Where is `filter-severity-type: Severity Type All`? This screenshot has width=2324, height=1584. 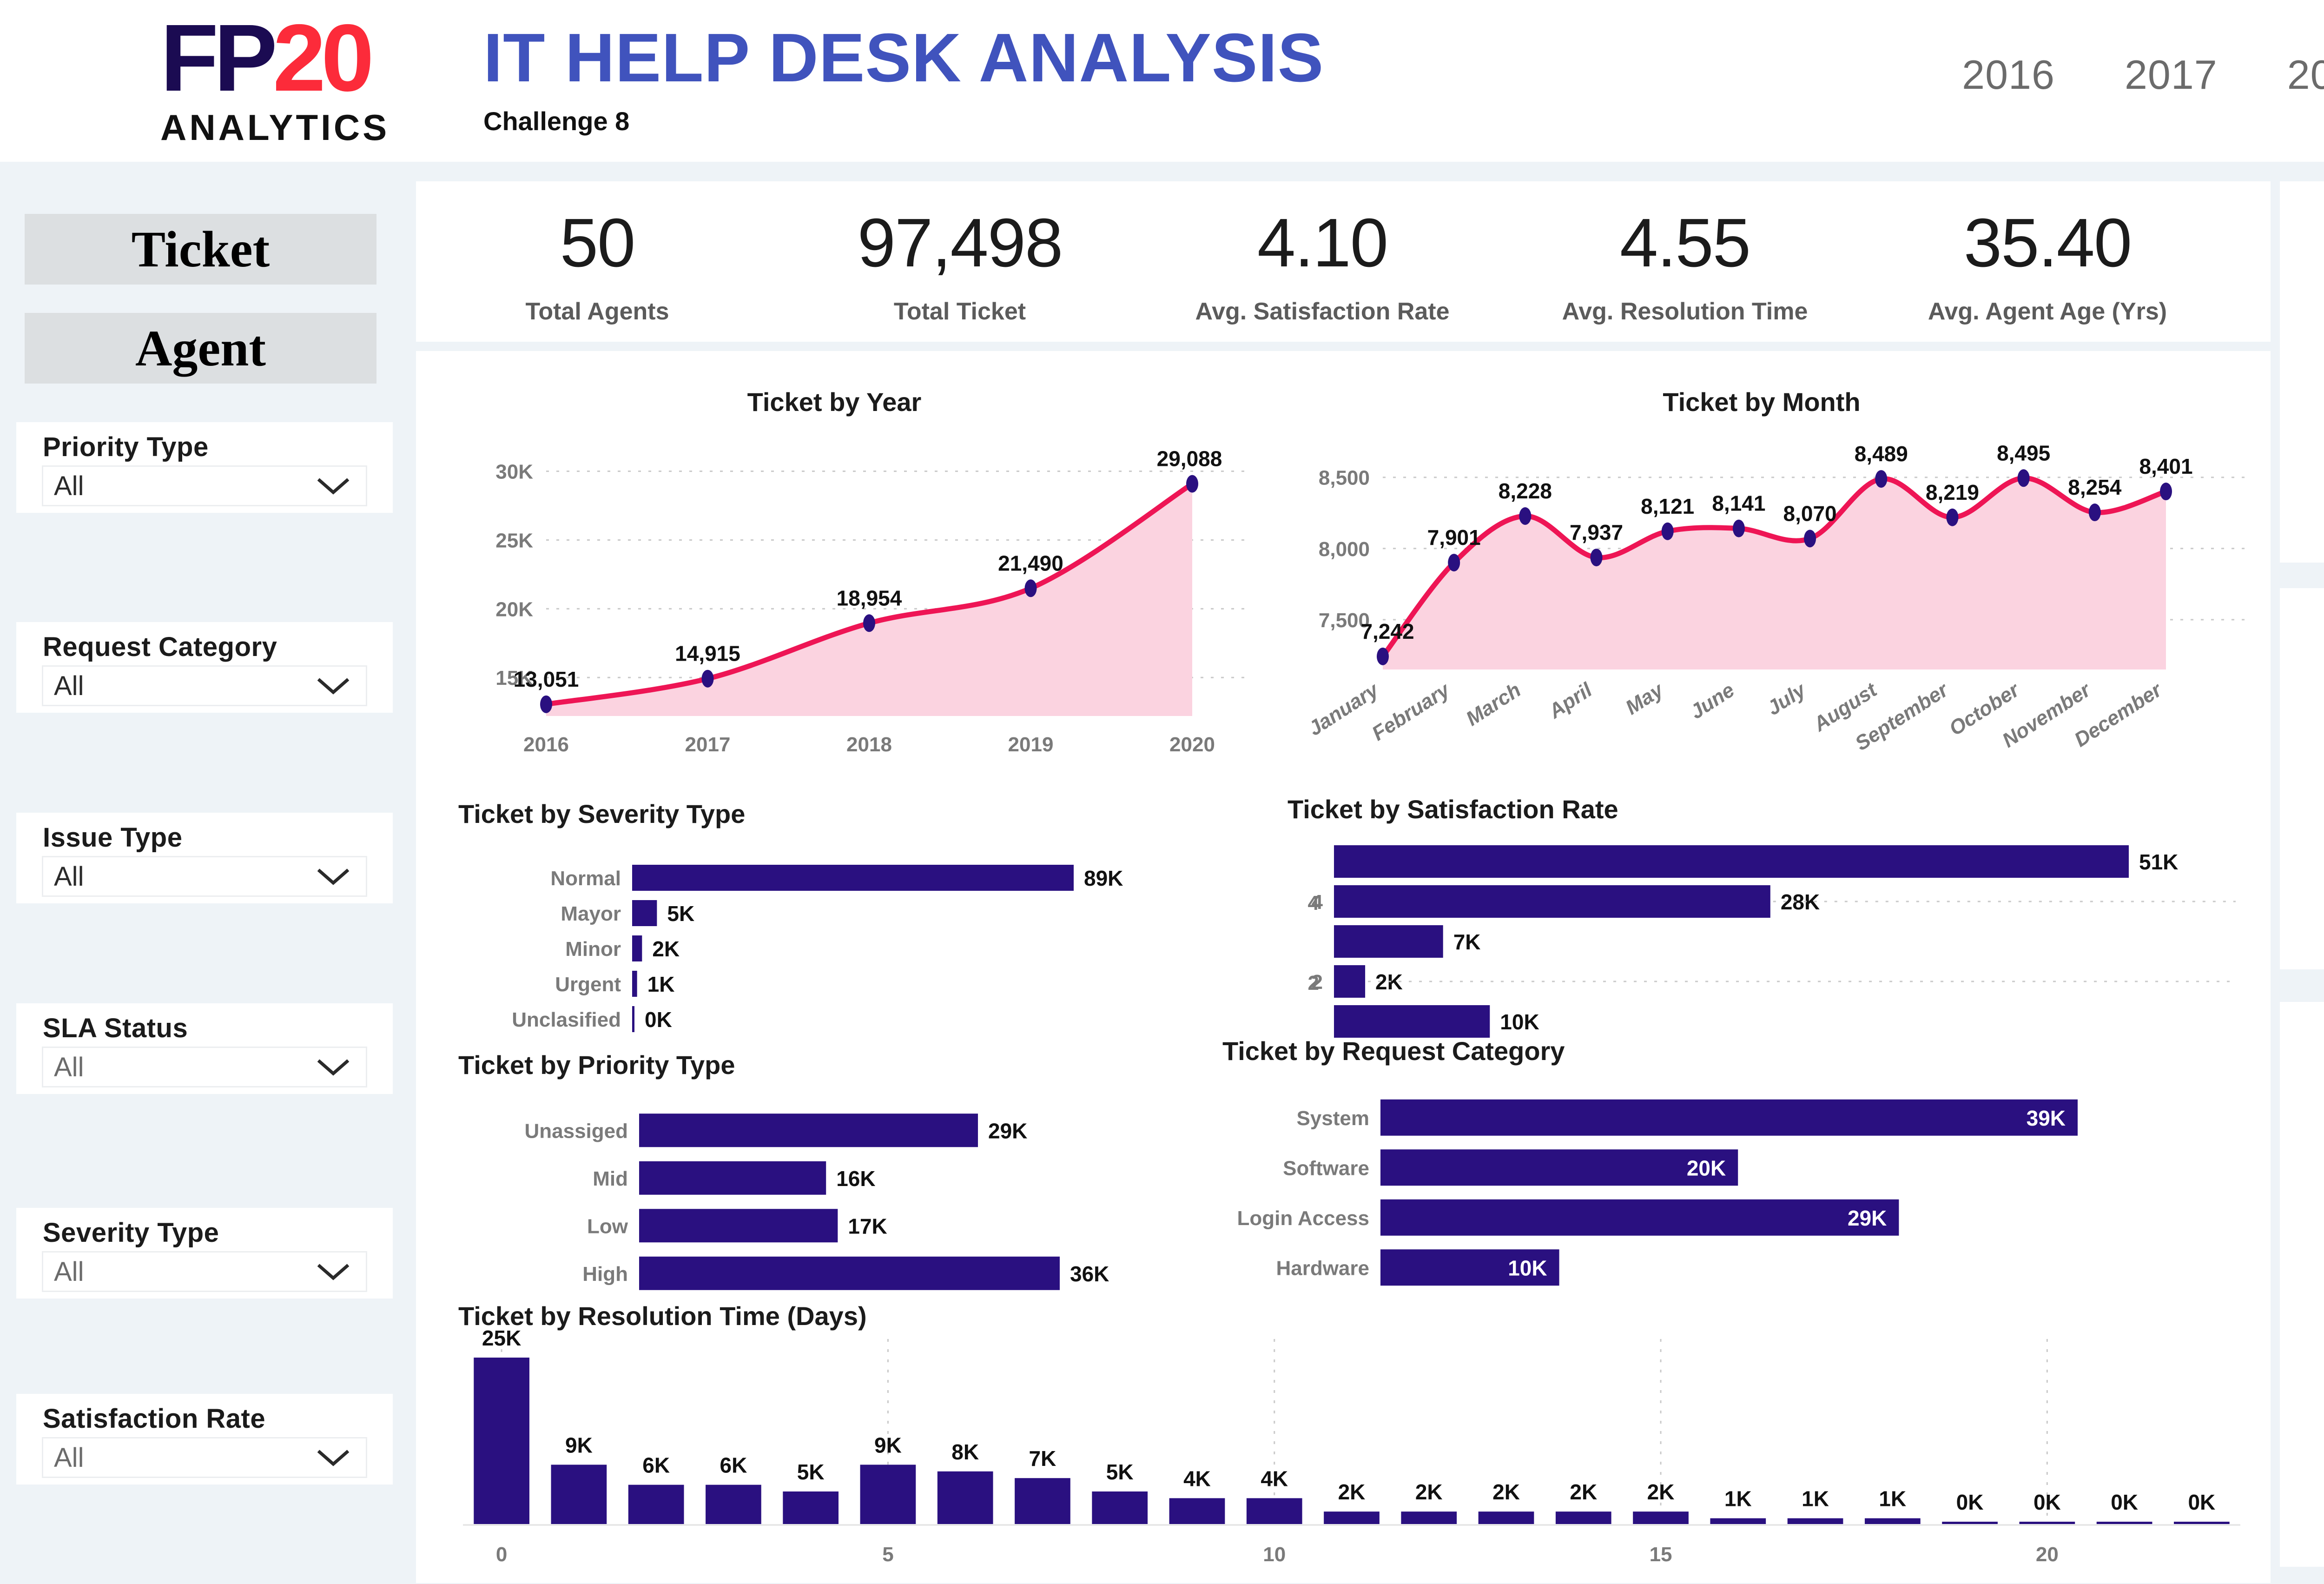
filter-severity-type: Severity Type All is located at coordinates (204, 1253).